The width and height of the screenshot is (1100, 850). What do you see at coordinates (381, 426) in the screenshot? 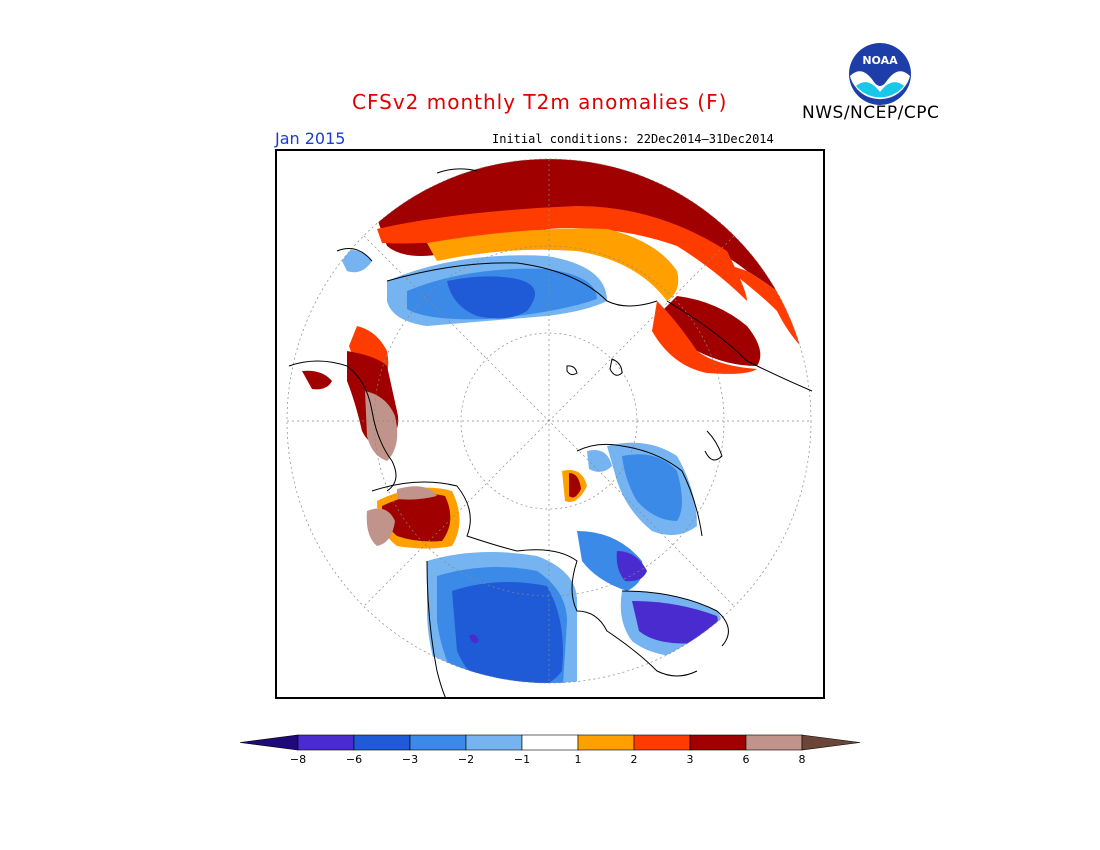
I see `anomaly-warm-8-alaska` at bounding box center [381, 426].